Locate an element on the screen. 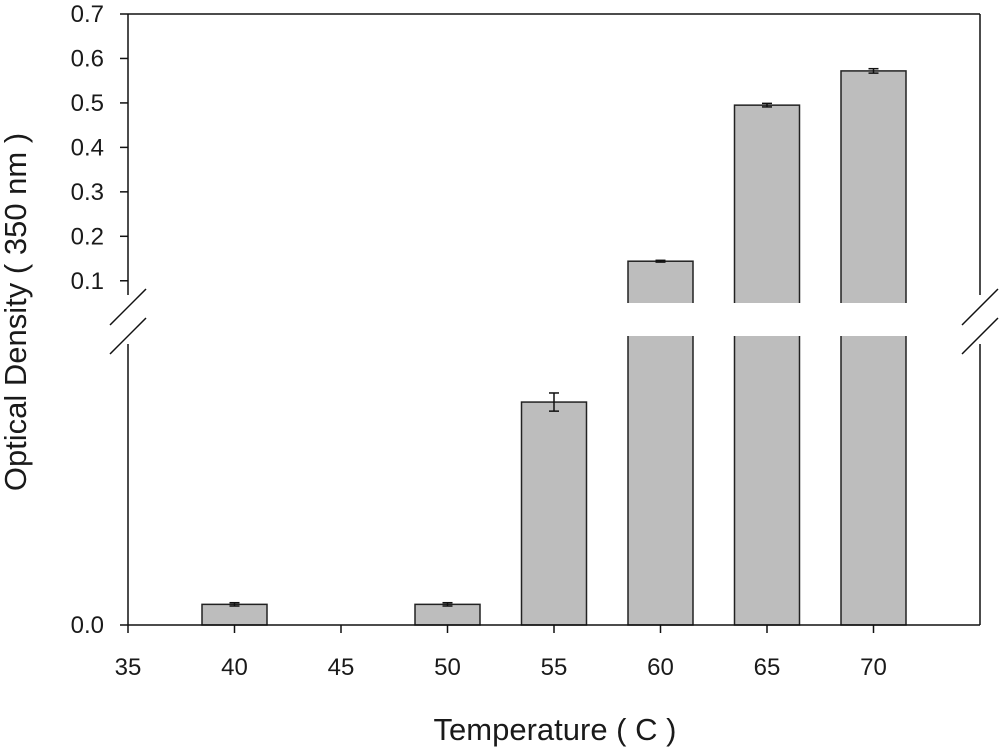 Image resolution: width=1000 pixels, height=753 pixels. y-tick-label-0.1: 0.1 is located at coordinates (87, 281).